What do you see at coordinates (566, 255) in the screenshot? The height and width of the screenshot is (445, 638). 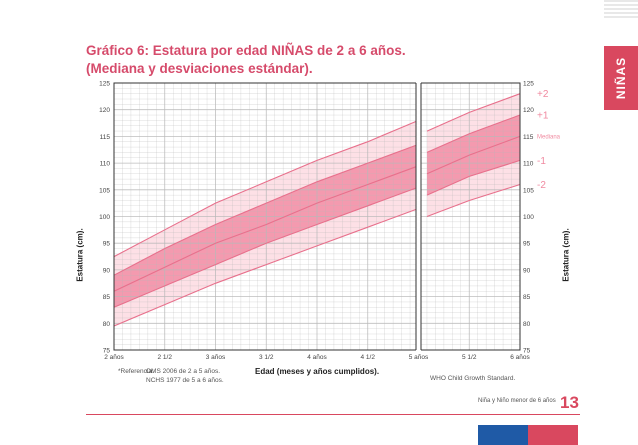 I see `y-axis-label-right: Estatura (cm).` at bounding box center [566, 255].